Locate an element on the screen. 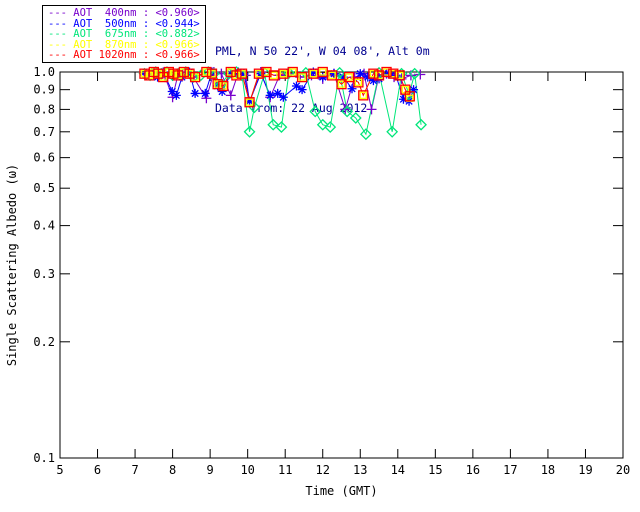 The height and width of the screenshot is (512, 640). x-tick-label: 8 is located at coordinates (172, 470).